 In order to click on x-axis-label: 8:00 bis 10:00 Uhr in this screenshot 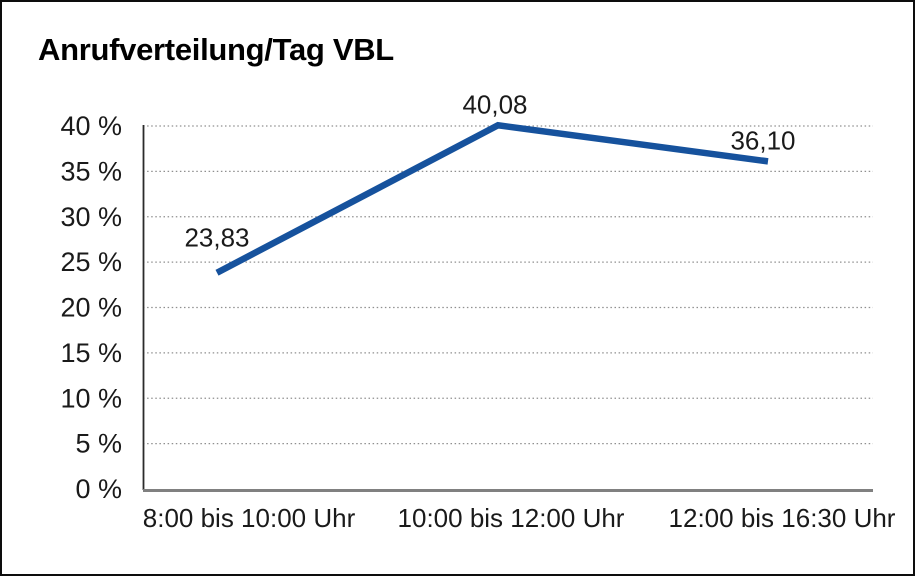, I will do `click(249, 518)`.